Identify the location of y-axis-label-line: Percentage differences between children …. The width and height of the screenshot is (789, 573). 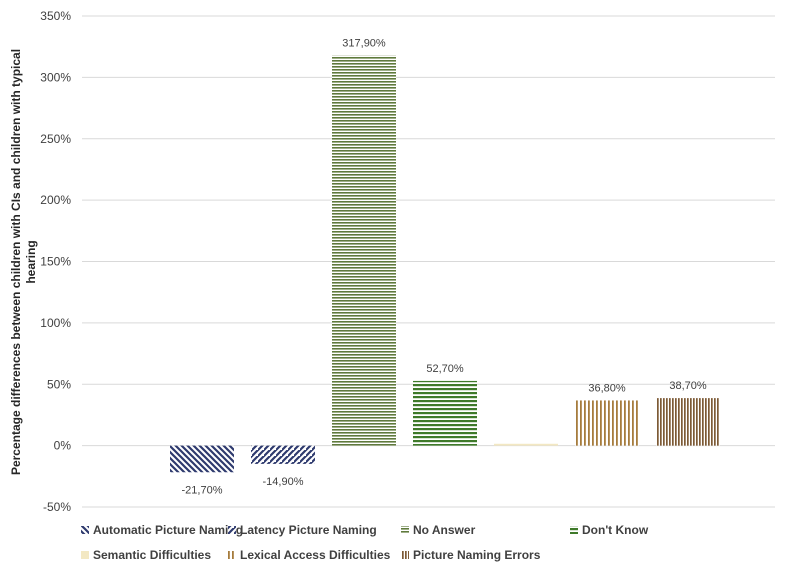
(16, 262).